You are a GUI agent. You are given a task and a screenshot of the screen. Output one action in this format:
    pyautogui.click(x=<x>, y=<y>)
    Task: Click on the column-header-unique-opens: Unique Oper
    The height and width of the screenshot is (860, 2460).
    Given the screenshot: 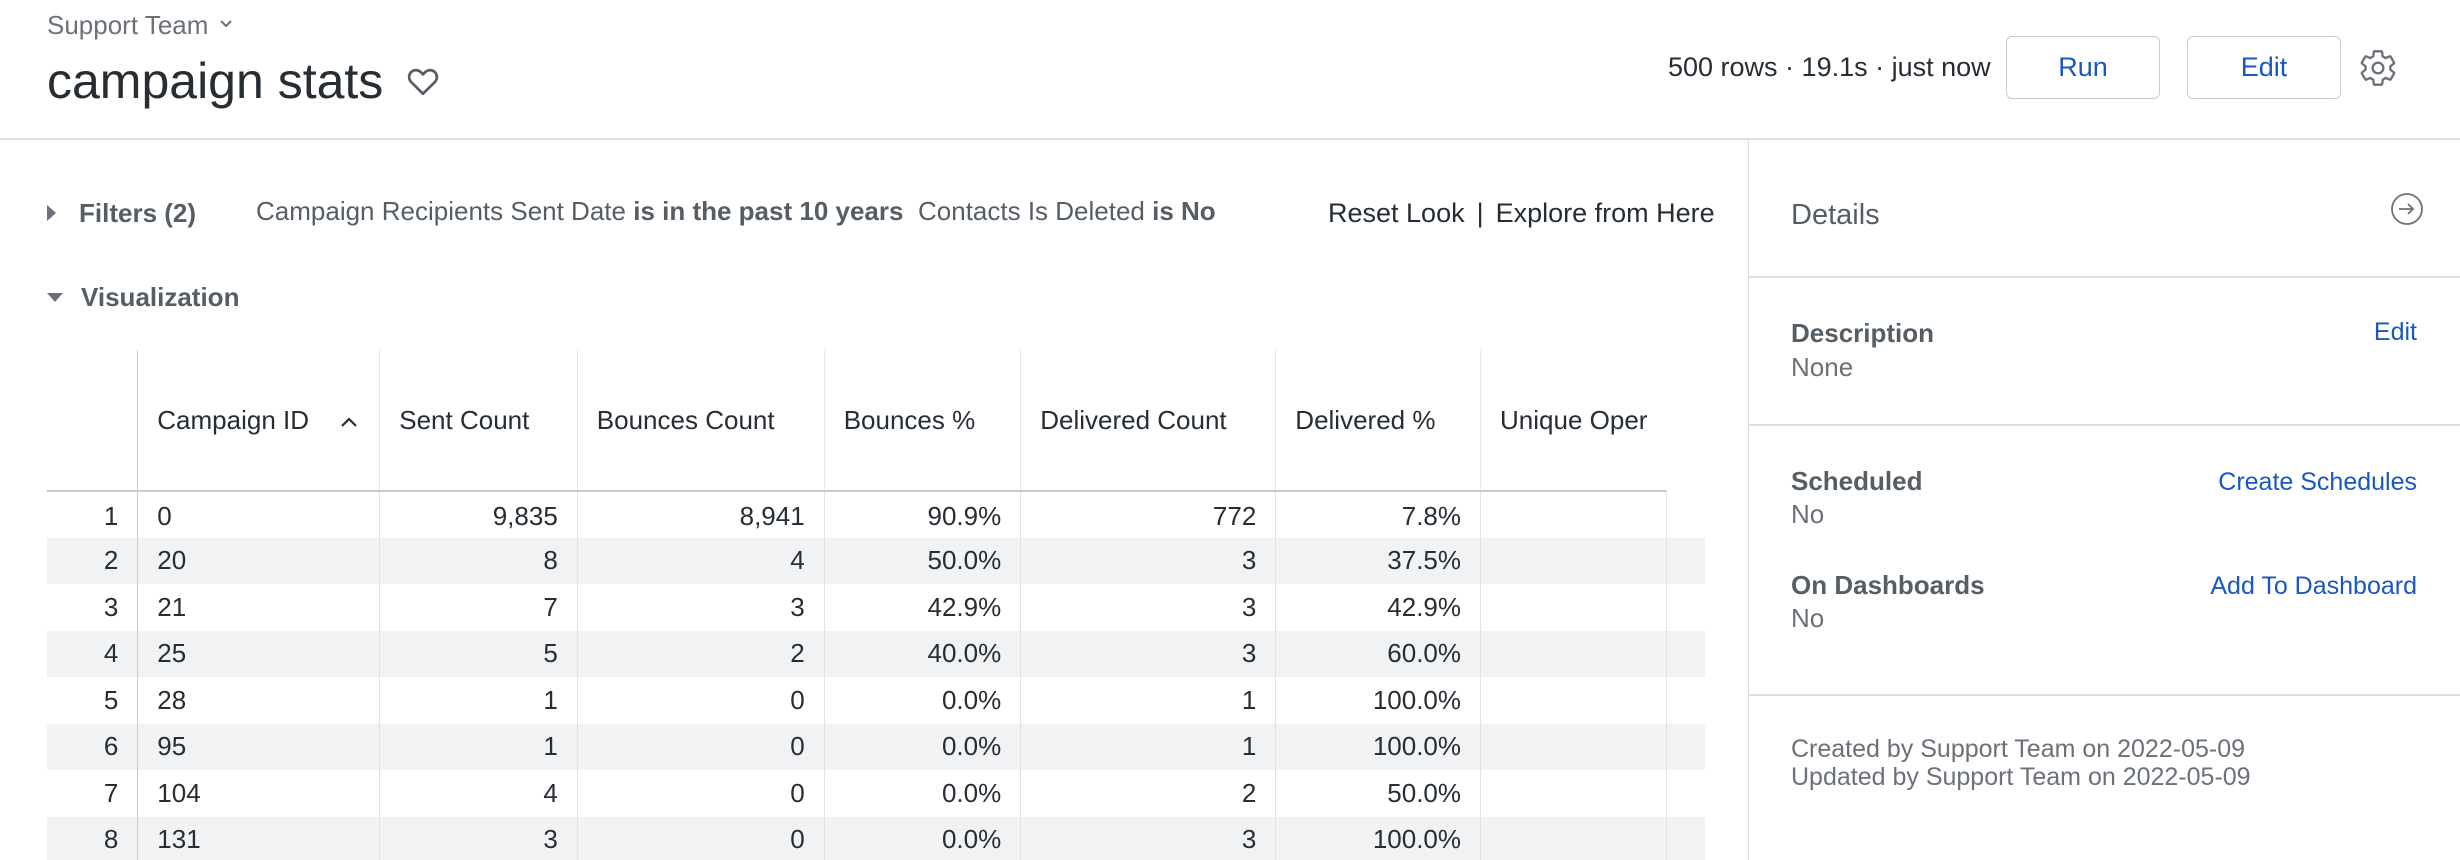 What is the action you would take?
    pyautogui.click(x=1573, y=421)
    